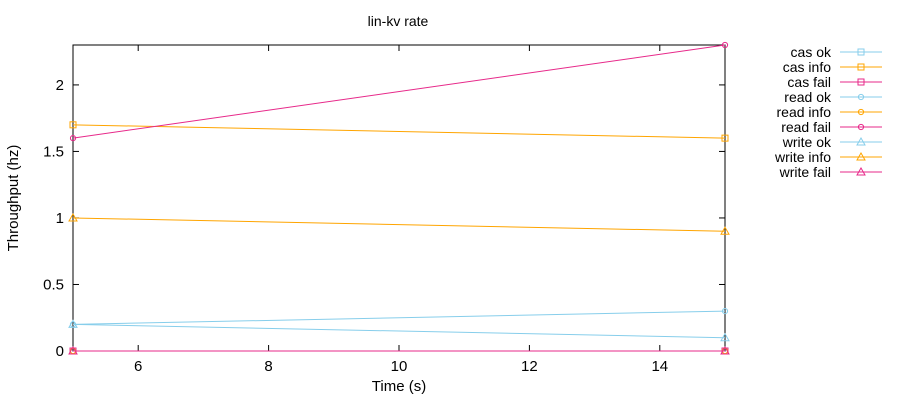 The height and width of the screenshot is (400, 900). I want to click on x-tick-label: 12, so click(529, 366).